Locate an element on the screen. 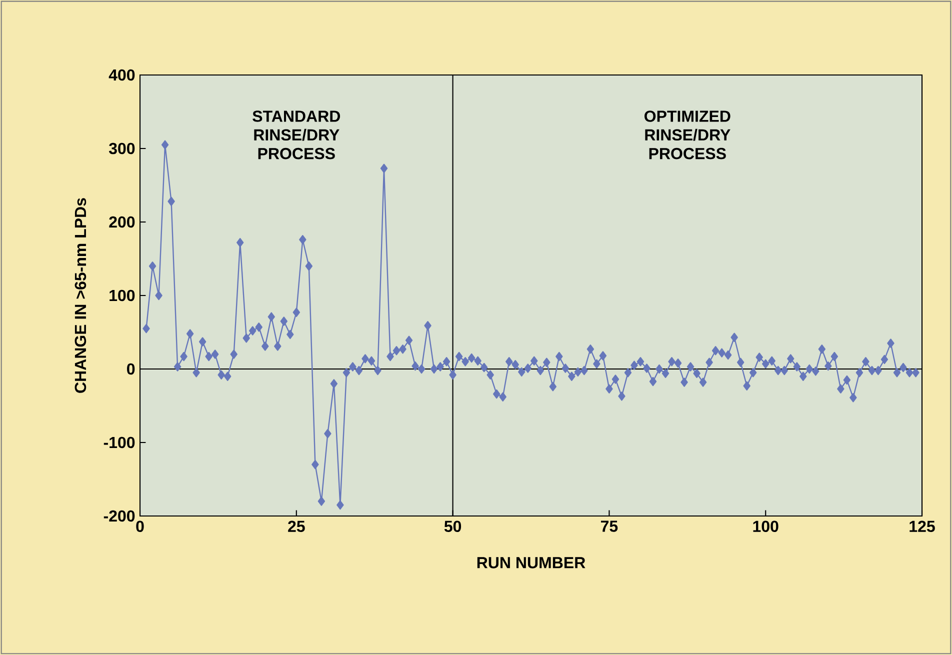 This screenshot has height=655, width=952. annotation: OPTIMIZED RINSE/DRY PROCESS is located at coordinates (687, 135).